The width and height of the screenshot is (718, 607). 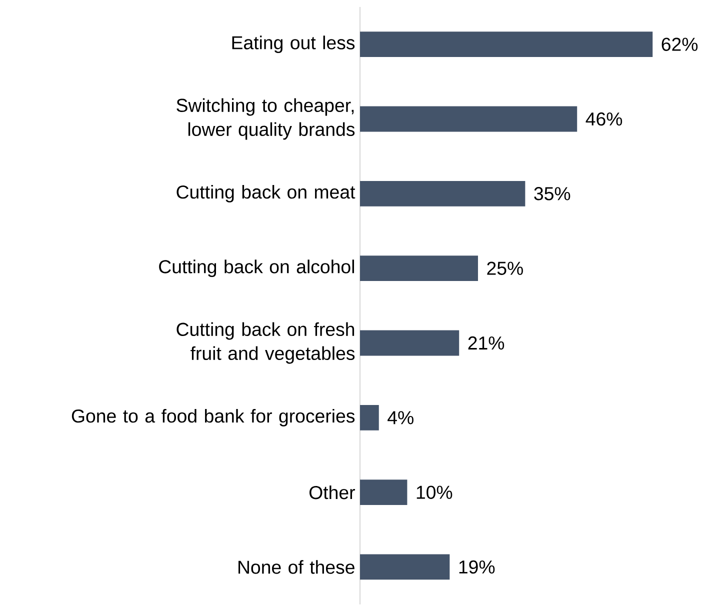 What do you see at coordinates (604, 119) in the screenshot?
I see `data-label: 46%` at bounding box center [604, 119].